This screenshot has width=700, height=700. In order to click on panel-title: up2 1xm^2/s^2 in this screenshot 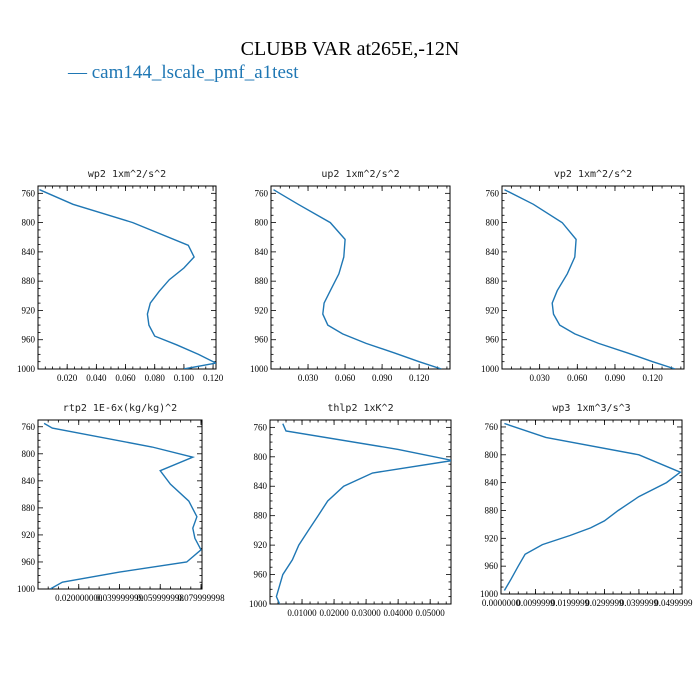, I will do `click(360, 174)`.